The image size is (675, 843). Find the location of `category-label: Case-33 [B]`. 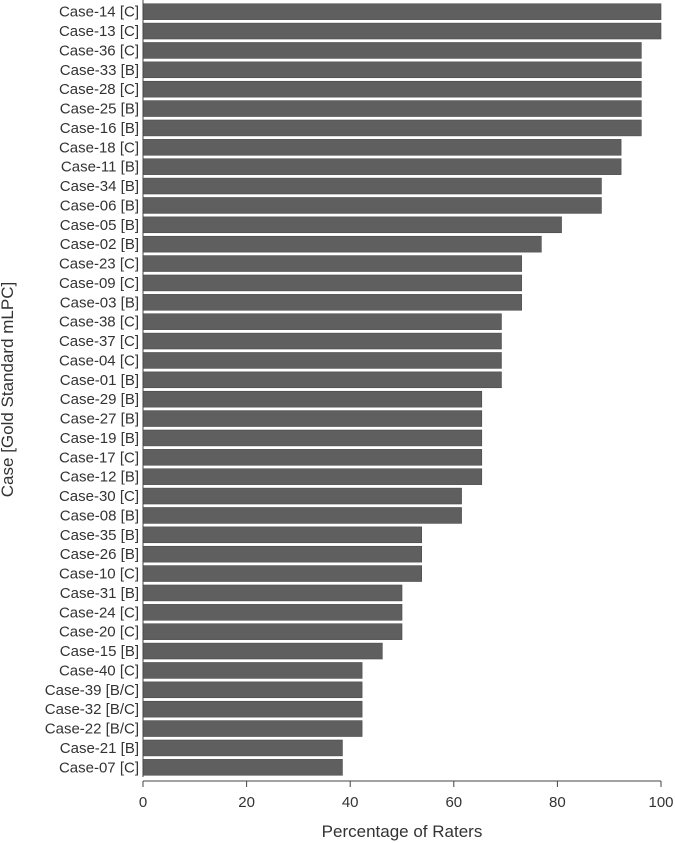

category-label: Case-33 [B] is located at coordinates (99, 70).